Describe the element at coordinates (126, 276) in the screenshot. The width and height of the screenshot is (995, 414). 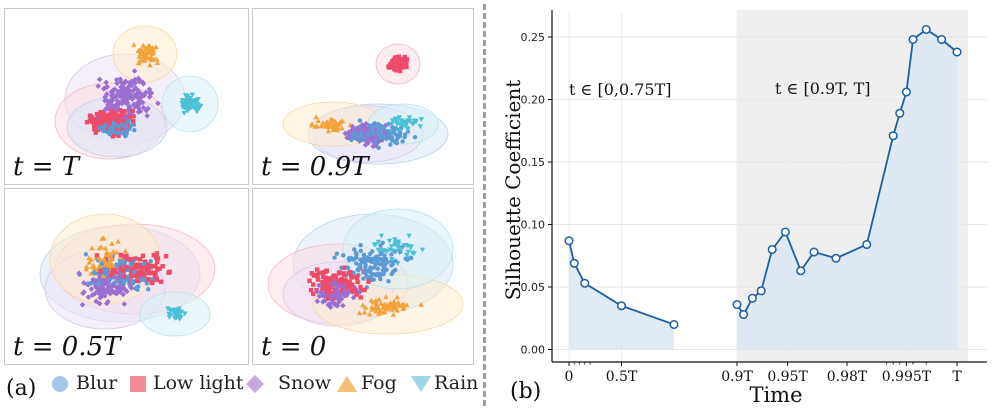
I see `embedding-panel-t-0.5T: t = 0.5T` at that location.